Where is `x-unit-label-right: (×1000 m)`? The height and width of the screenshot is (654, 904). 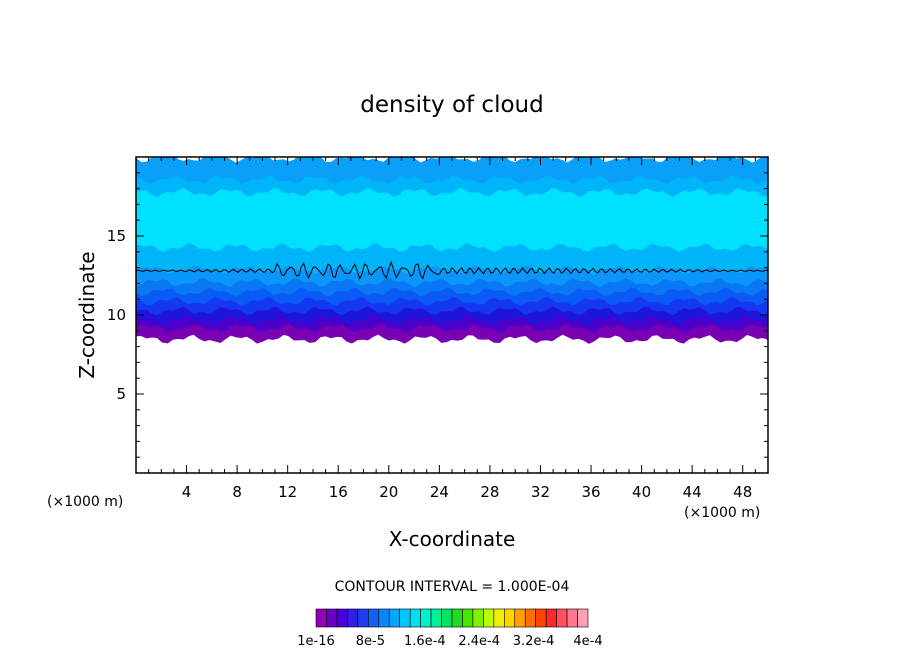
x-unit-label-right: (×1000 m) is located at coordinates (722, 513).